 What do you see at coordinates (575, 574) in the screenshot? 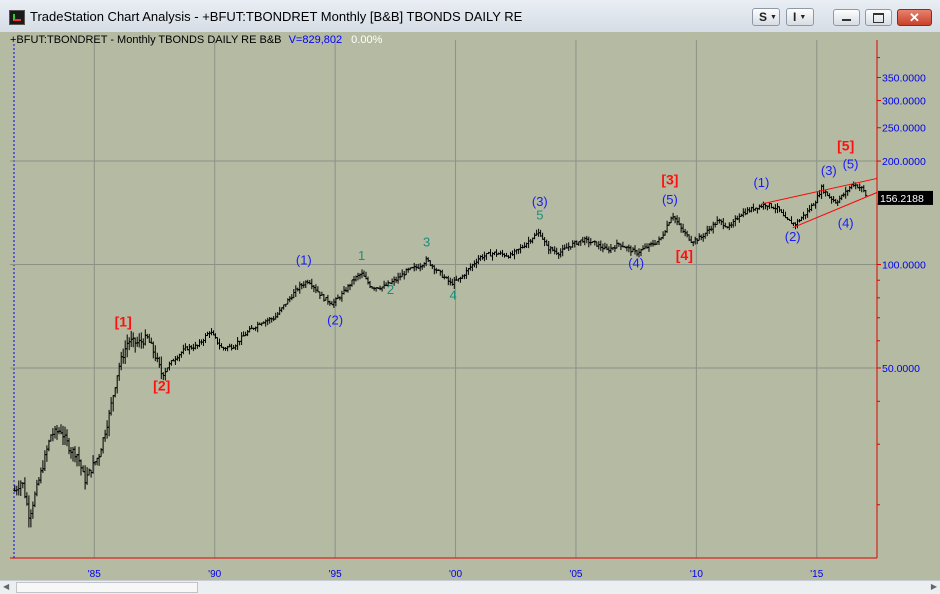
I see `x-tick-label: '05` at bounding box center [575, 574].